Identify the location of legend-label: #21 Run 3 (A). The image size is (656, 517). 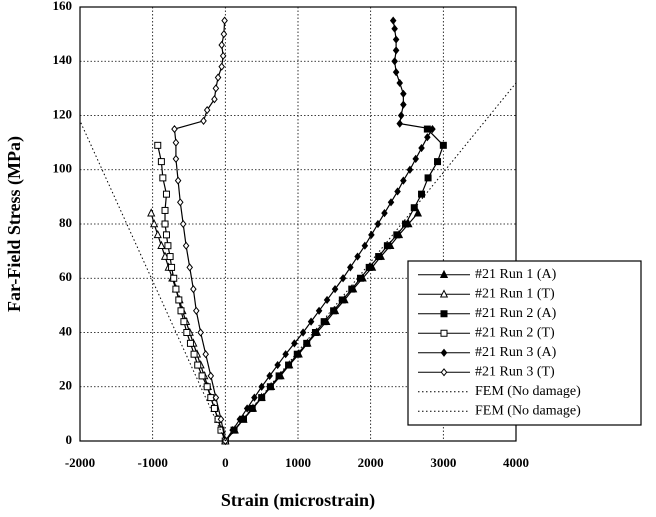
(516, 352).